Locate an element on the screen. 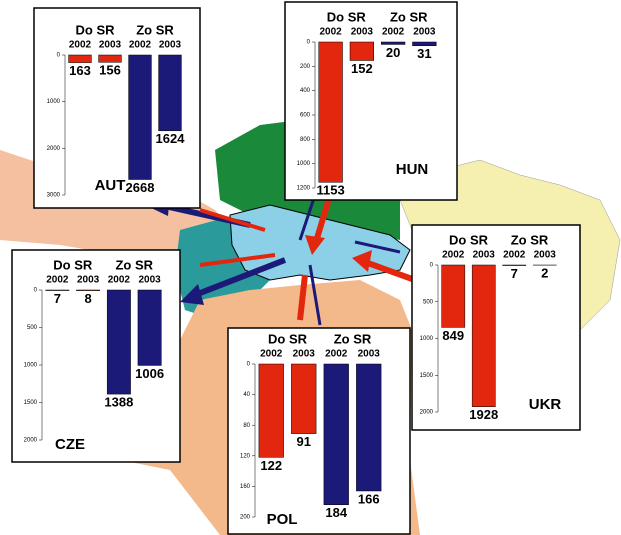 The image size is (621, 535). inset-title: CZE is located at coordinates (70, 444).